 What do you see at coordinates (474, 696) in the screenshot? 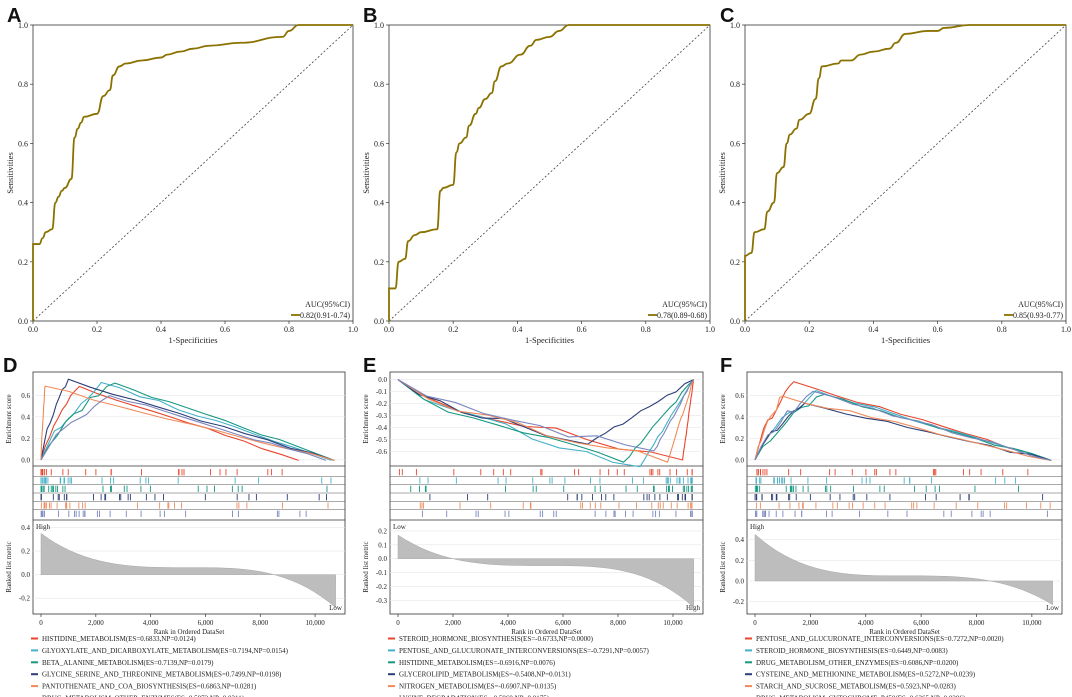
I see `legend-entry-6: LYSINE_DEGRADATION(ES=-0.5969,NP=0.0175)` at bounding box center [474, 696].